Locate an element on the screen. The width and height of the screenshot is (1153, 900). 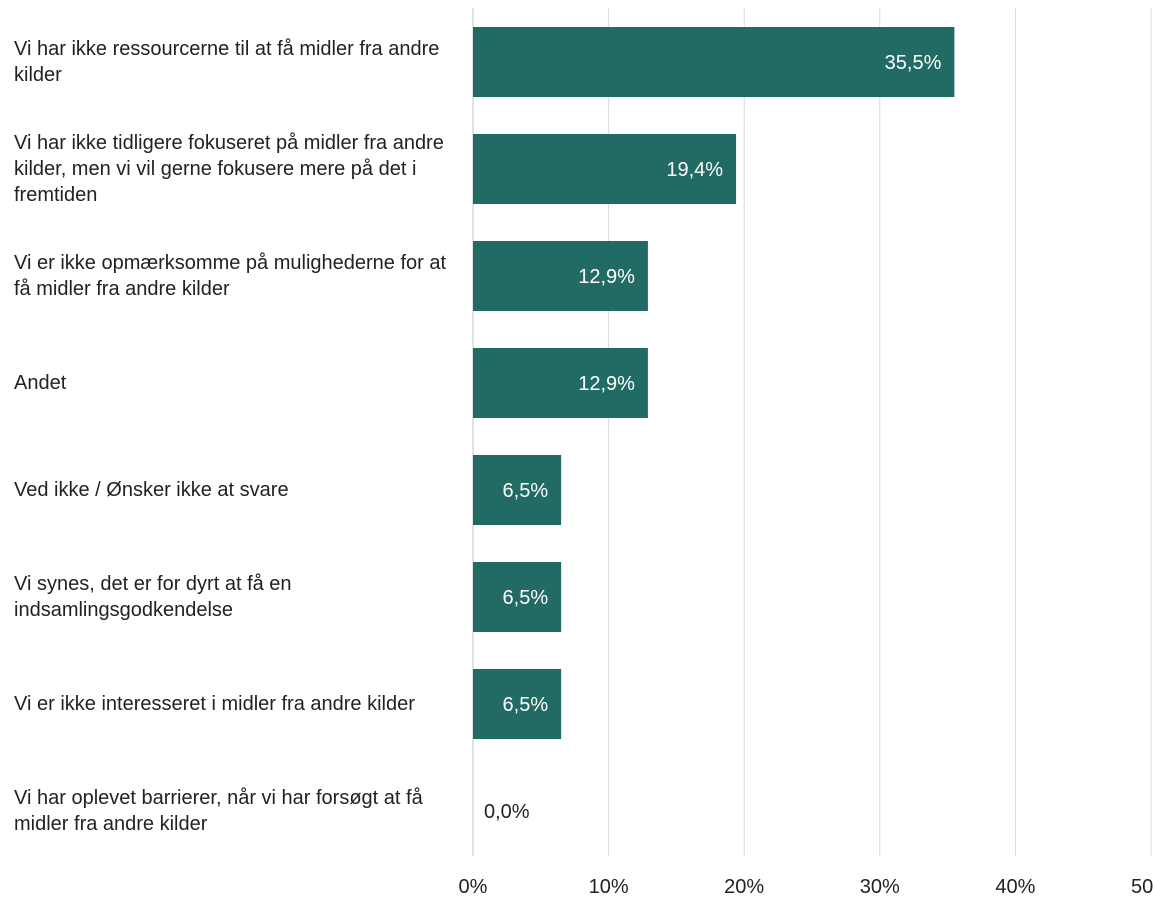
category-label: Ved ikke / Ønsker ikke at svare is located at coordinates (151, 490).